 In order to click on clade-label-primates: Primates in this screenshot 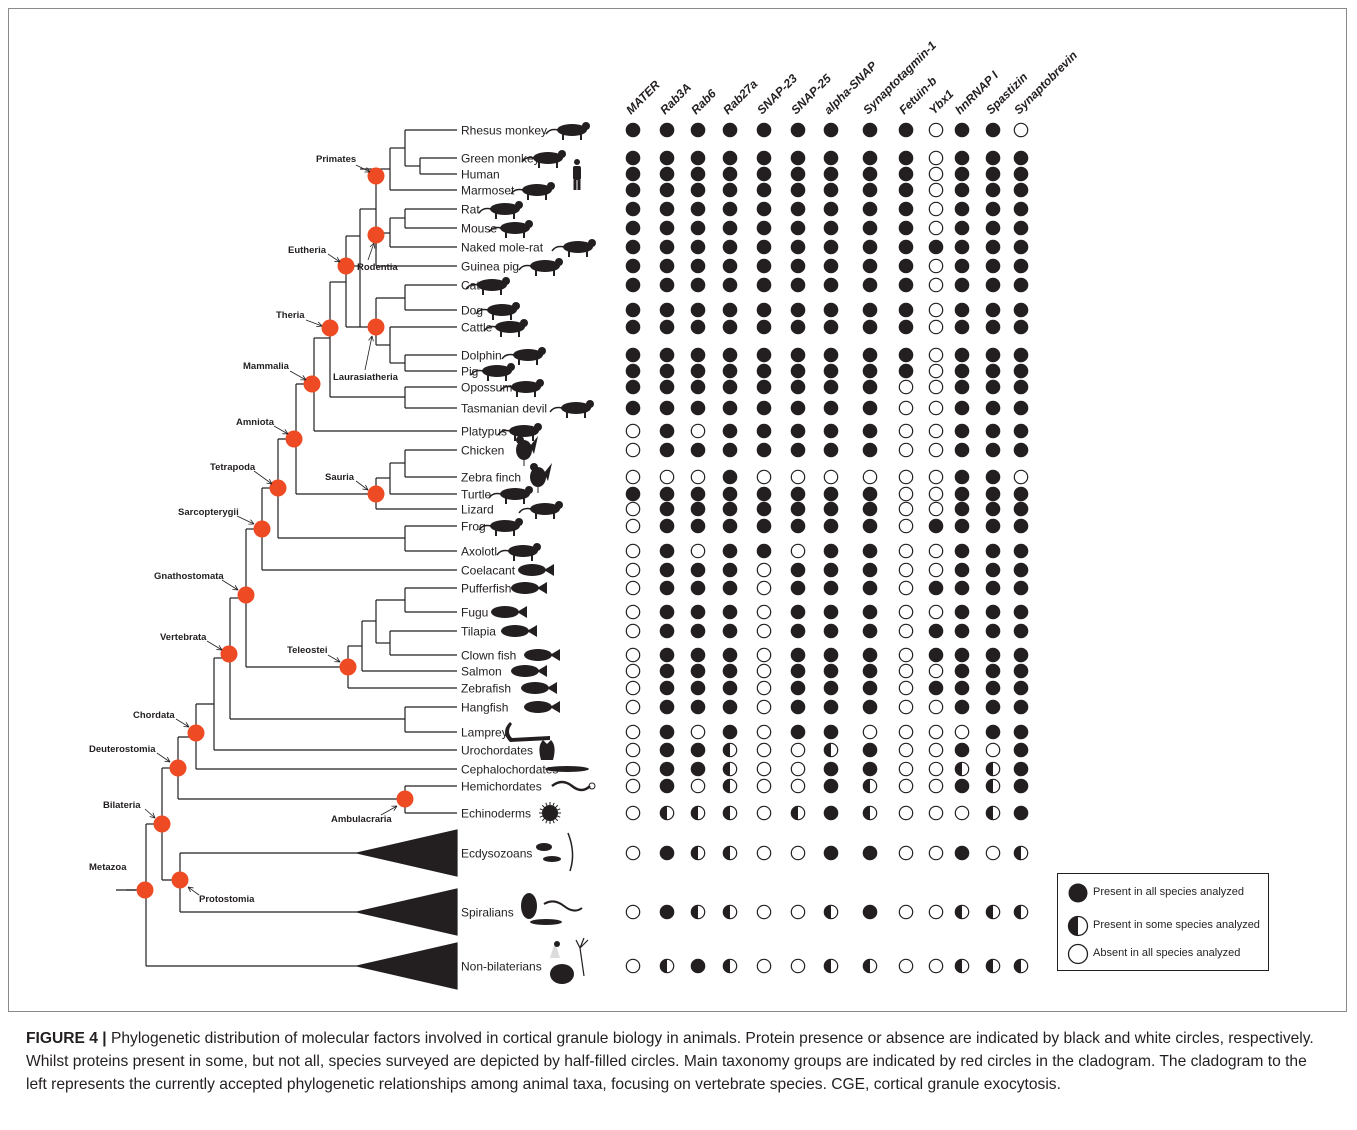, I will do `click(336, 159)`.